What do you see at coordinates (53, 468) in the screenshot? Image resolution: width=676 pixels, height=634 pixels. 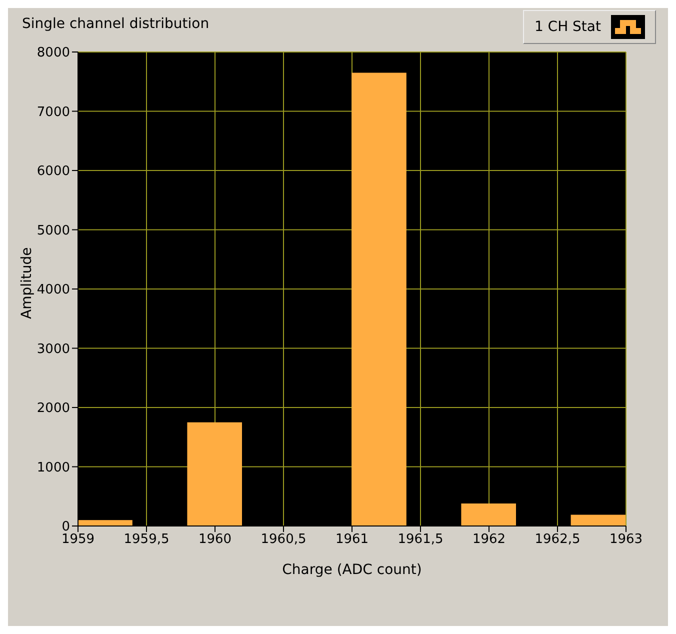 I see `y-tick-label: 1000` at bounding box center [53, 468].